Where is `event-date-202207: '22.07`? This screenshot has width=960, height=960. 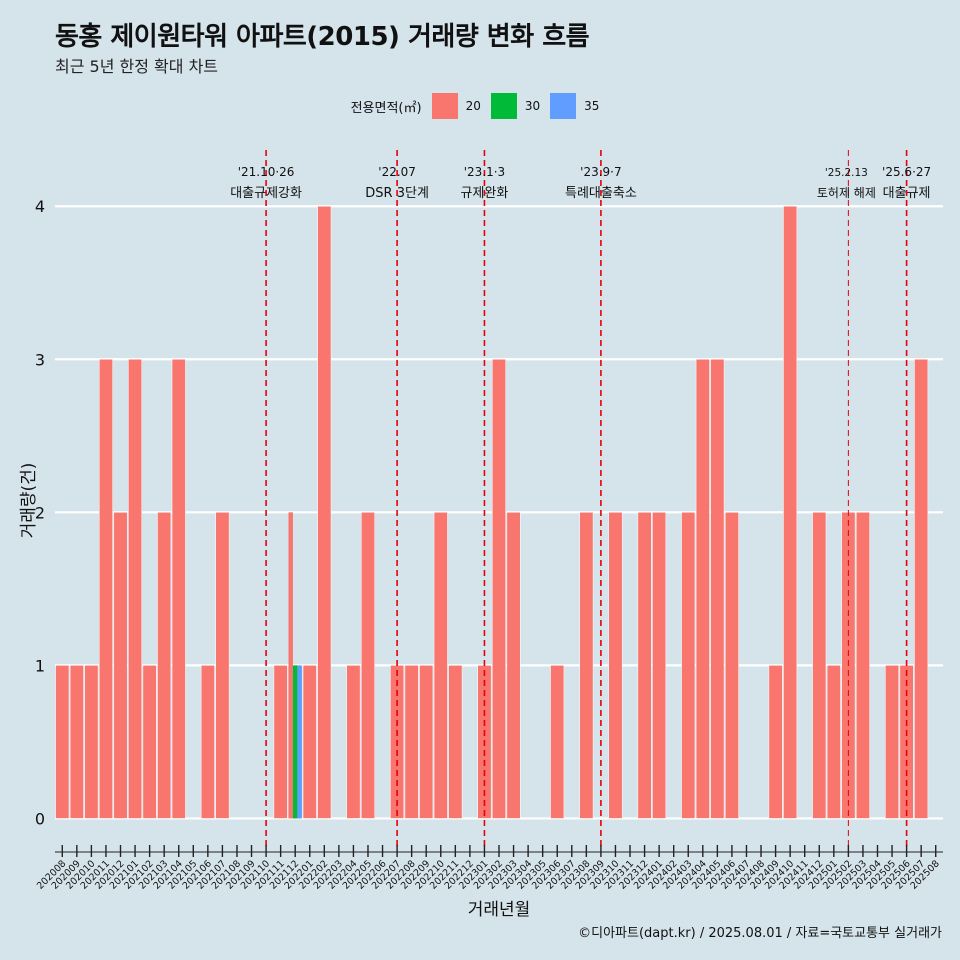 event-date-202207: '22.07 is located at coordinates (397, 172).